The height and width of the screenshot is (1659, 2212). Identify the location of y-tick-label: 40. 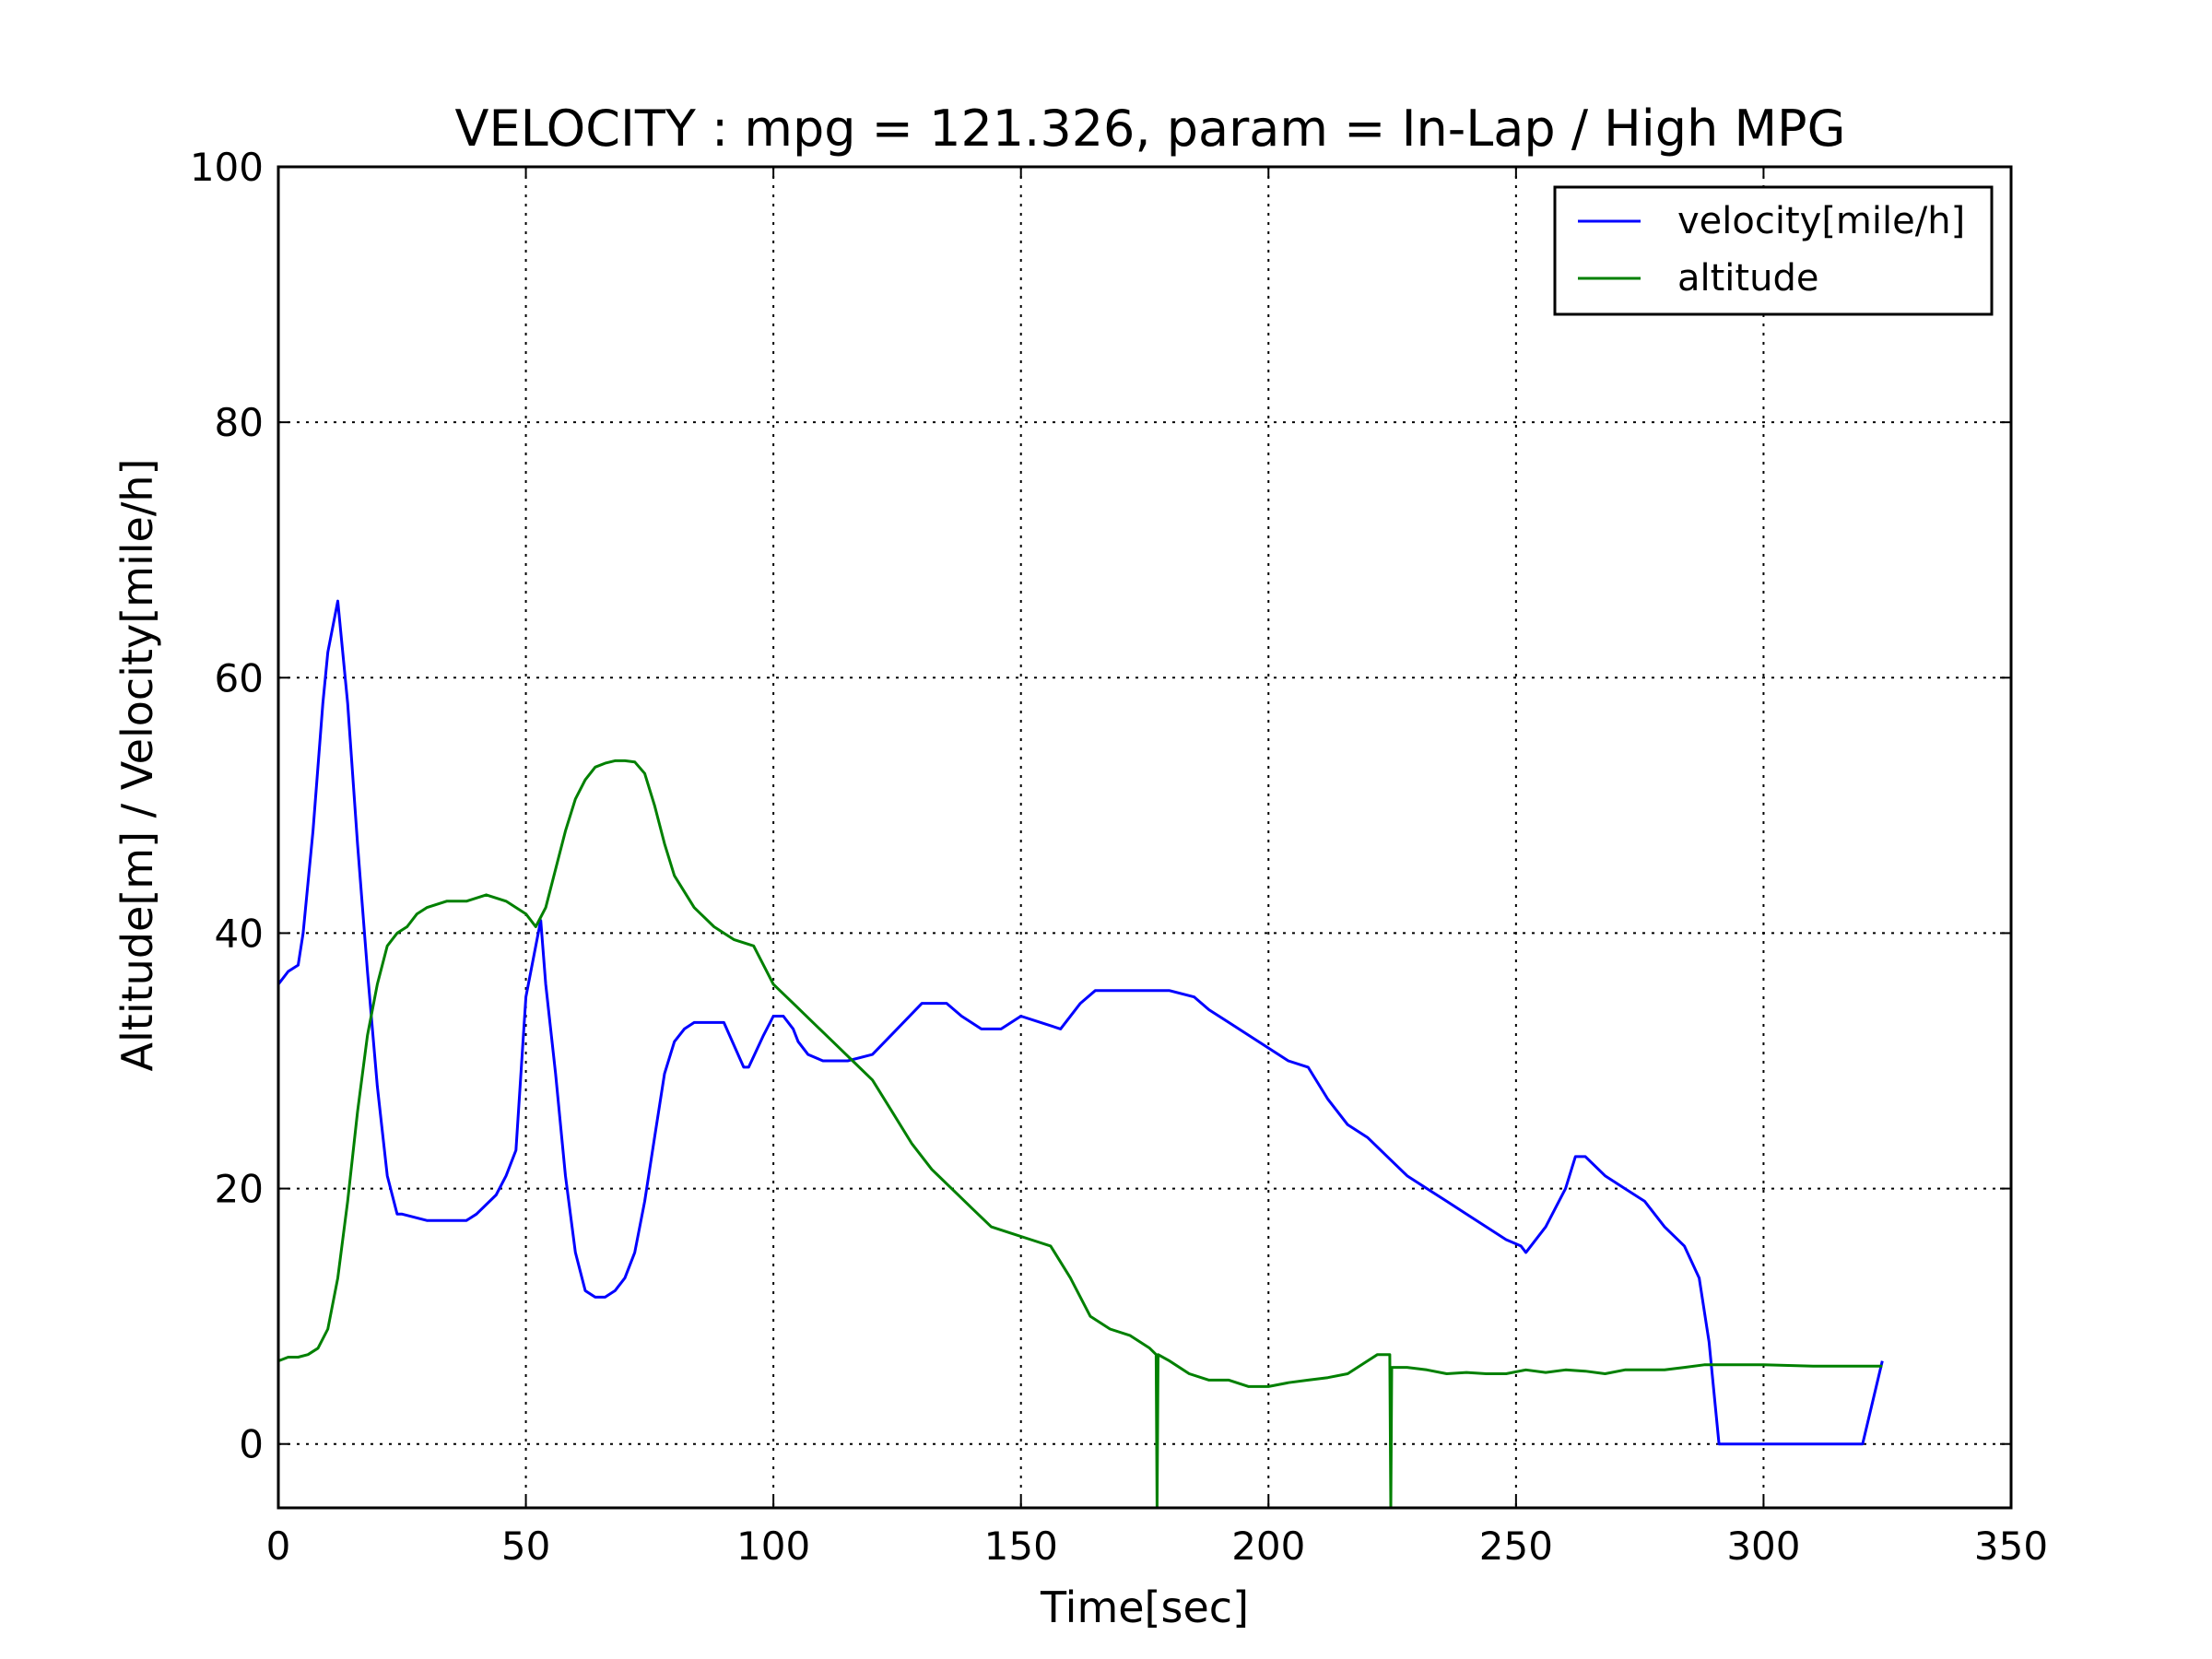
(239, 933).